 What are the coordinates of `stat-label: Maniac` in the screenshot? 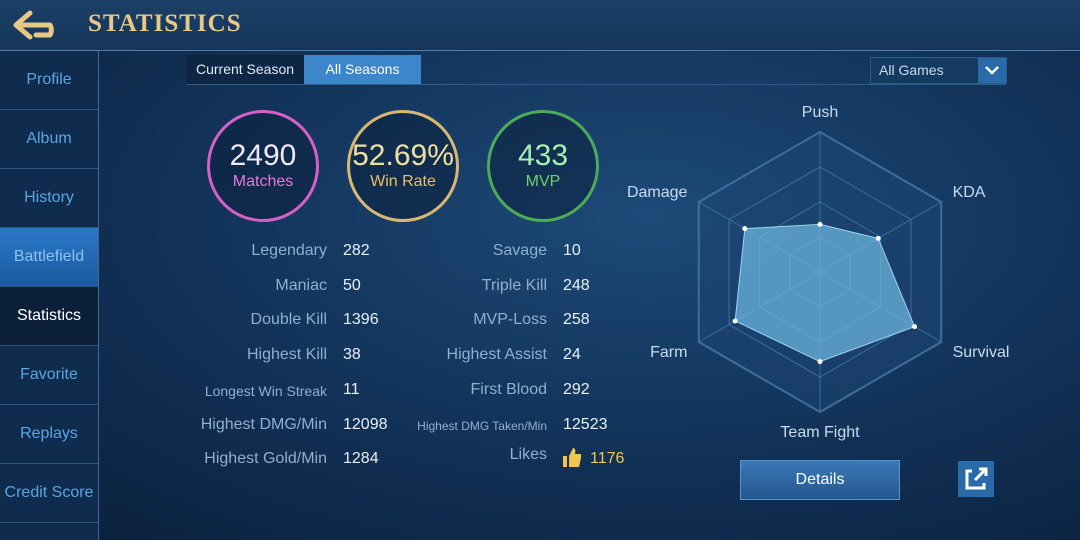 It's located at (301, 285).